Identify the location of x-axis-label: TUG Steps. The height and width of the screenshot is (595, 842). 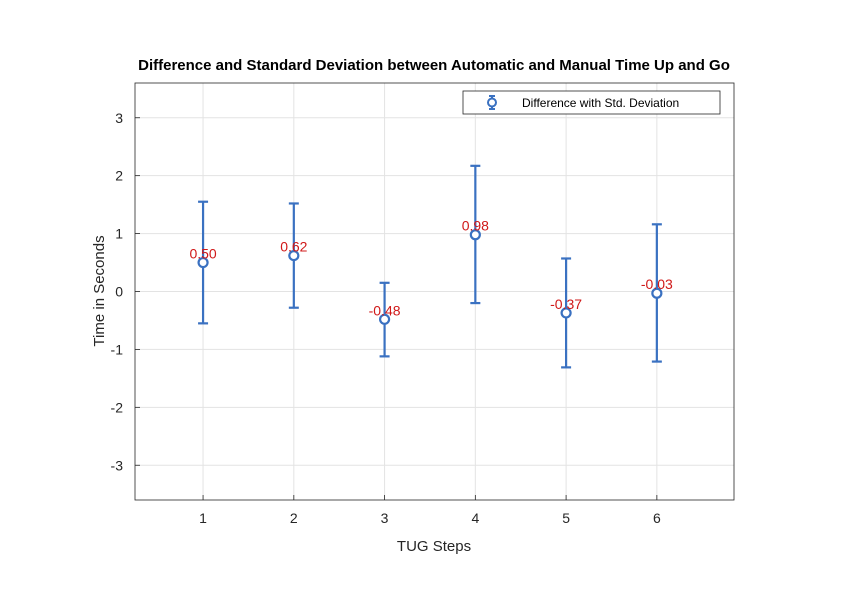
(434, 546).